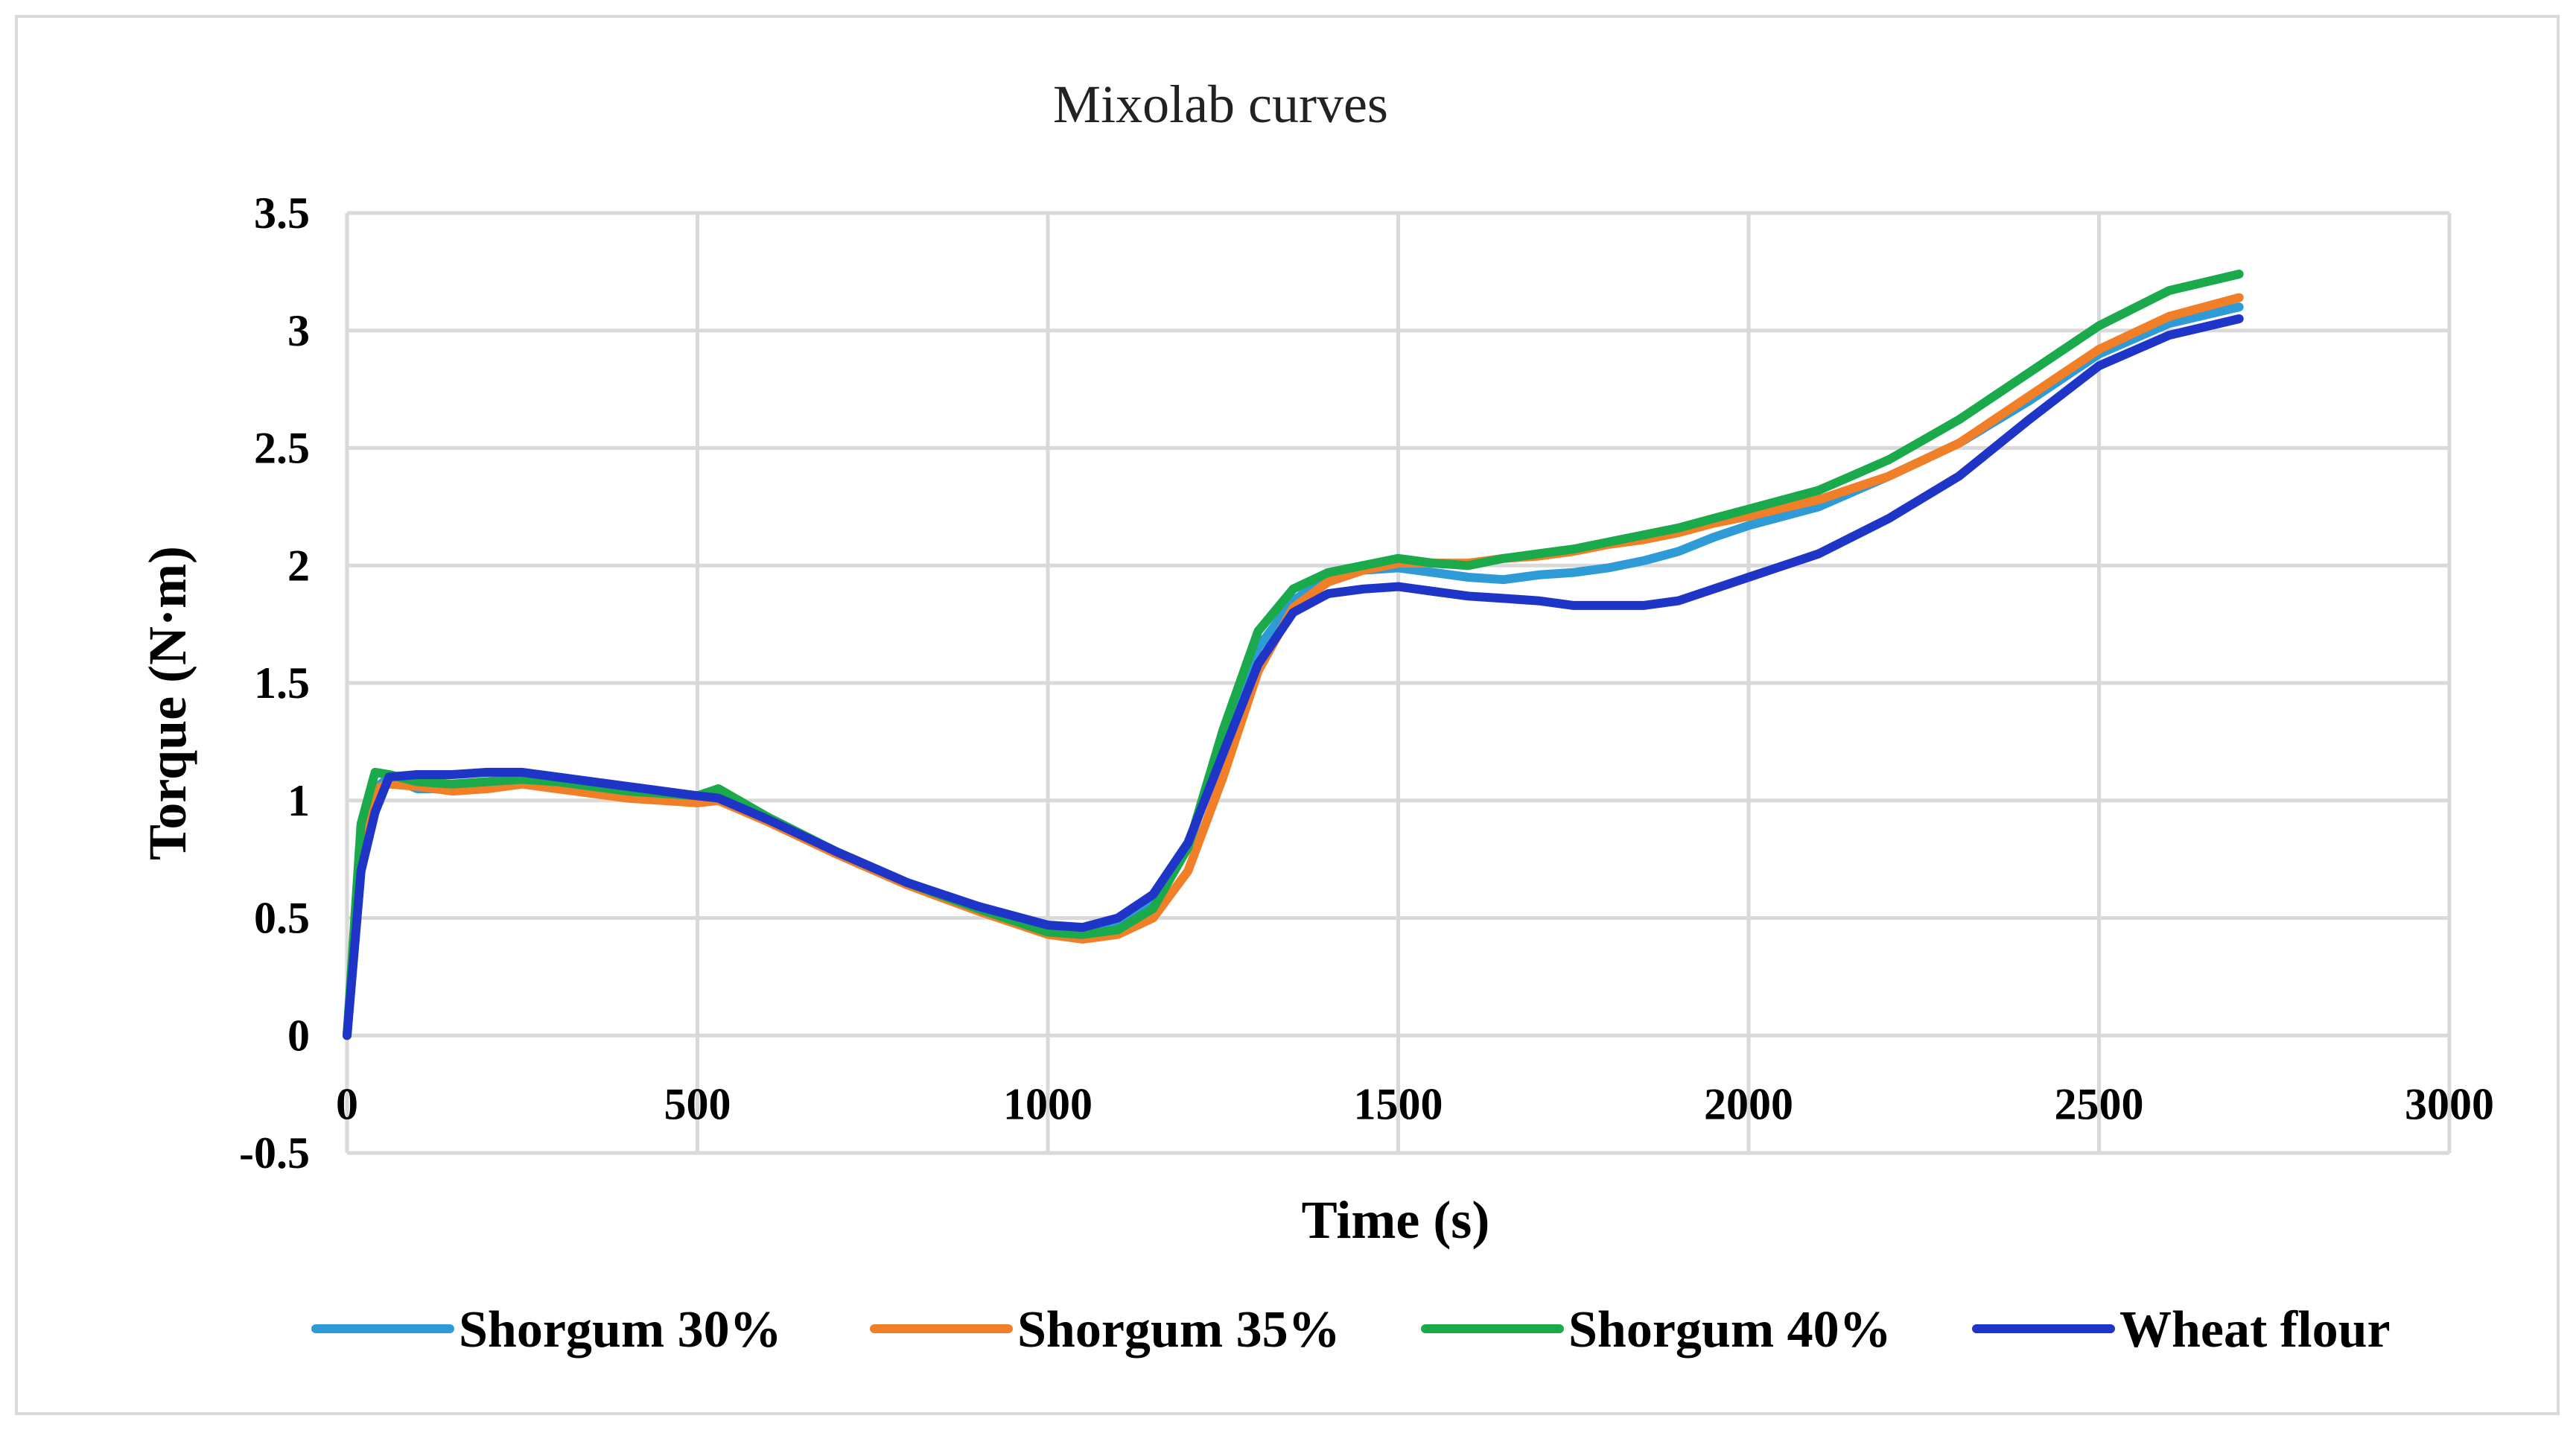  Describe the element at coordinates (1396, 1220) in the screenshot. I see `x-axis-label: Time (s)` at that location.